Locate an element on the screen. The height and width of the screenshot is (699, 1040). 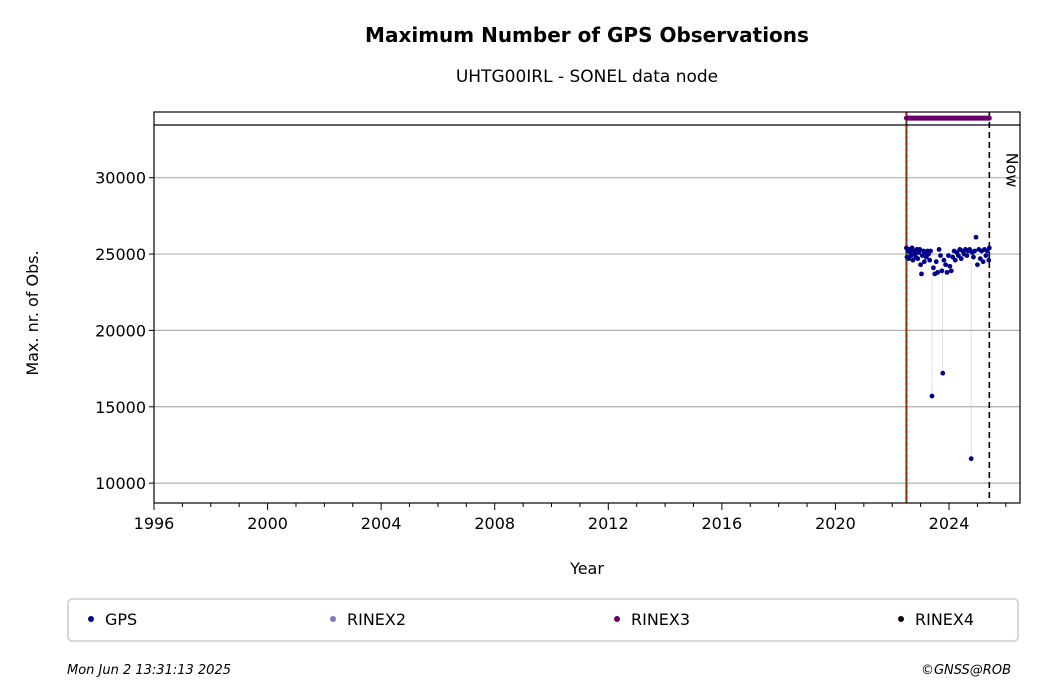
x-tick-label-1996: 1996 is located at coordinates (154, 523).